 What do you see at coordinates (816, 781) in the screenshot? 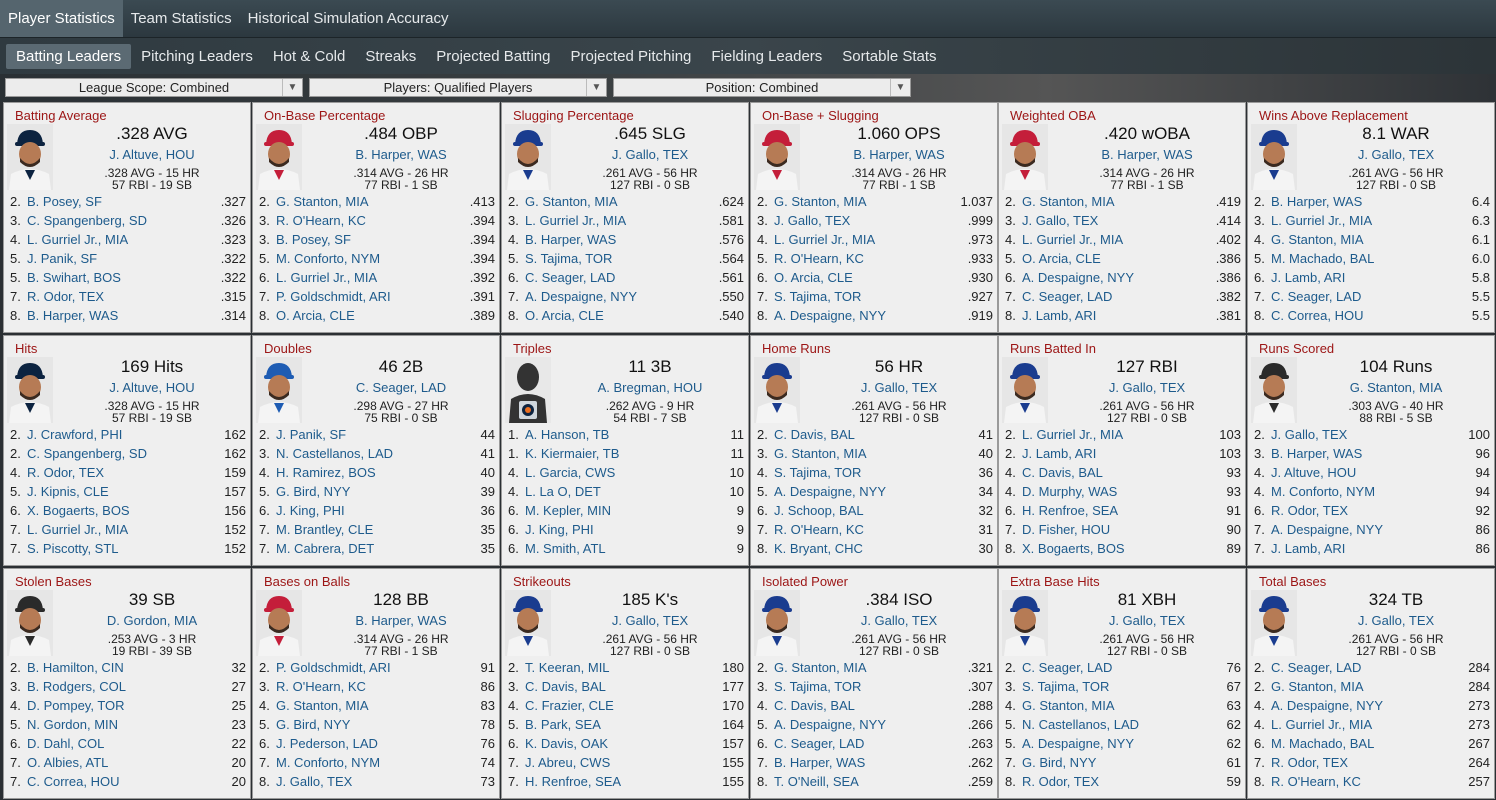
I see `player-link: T. O'Neill, SEA` at bounding box center [816, 781].